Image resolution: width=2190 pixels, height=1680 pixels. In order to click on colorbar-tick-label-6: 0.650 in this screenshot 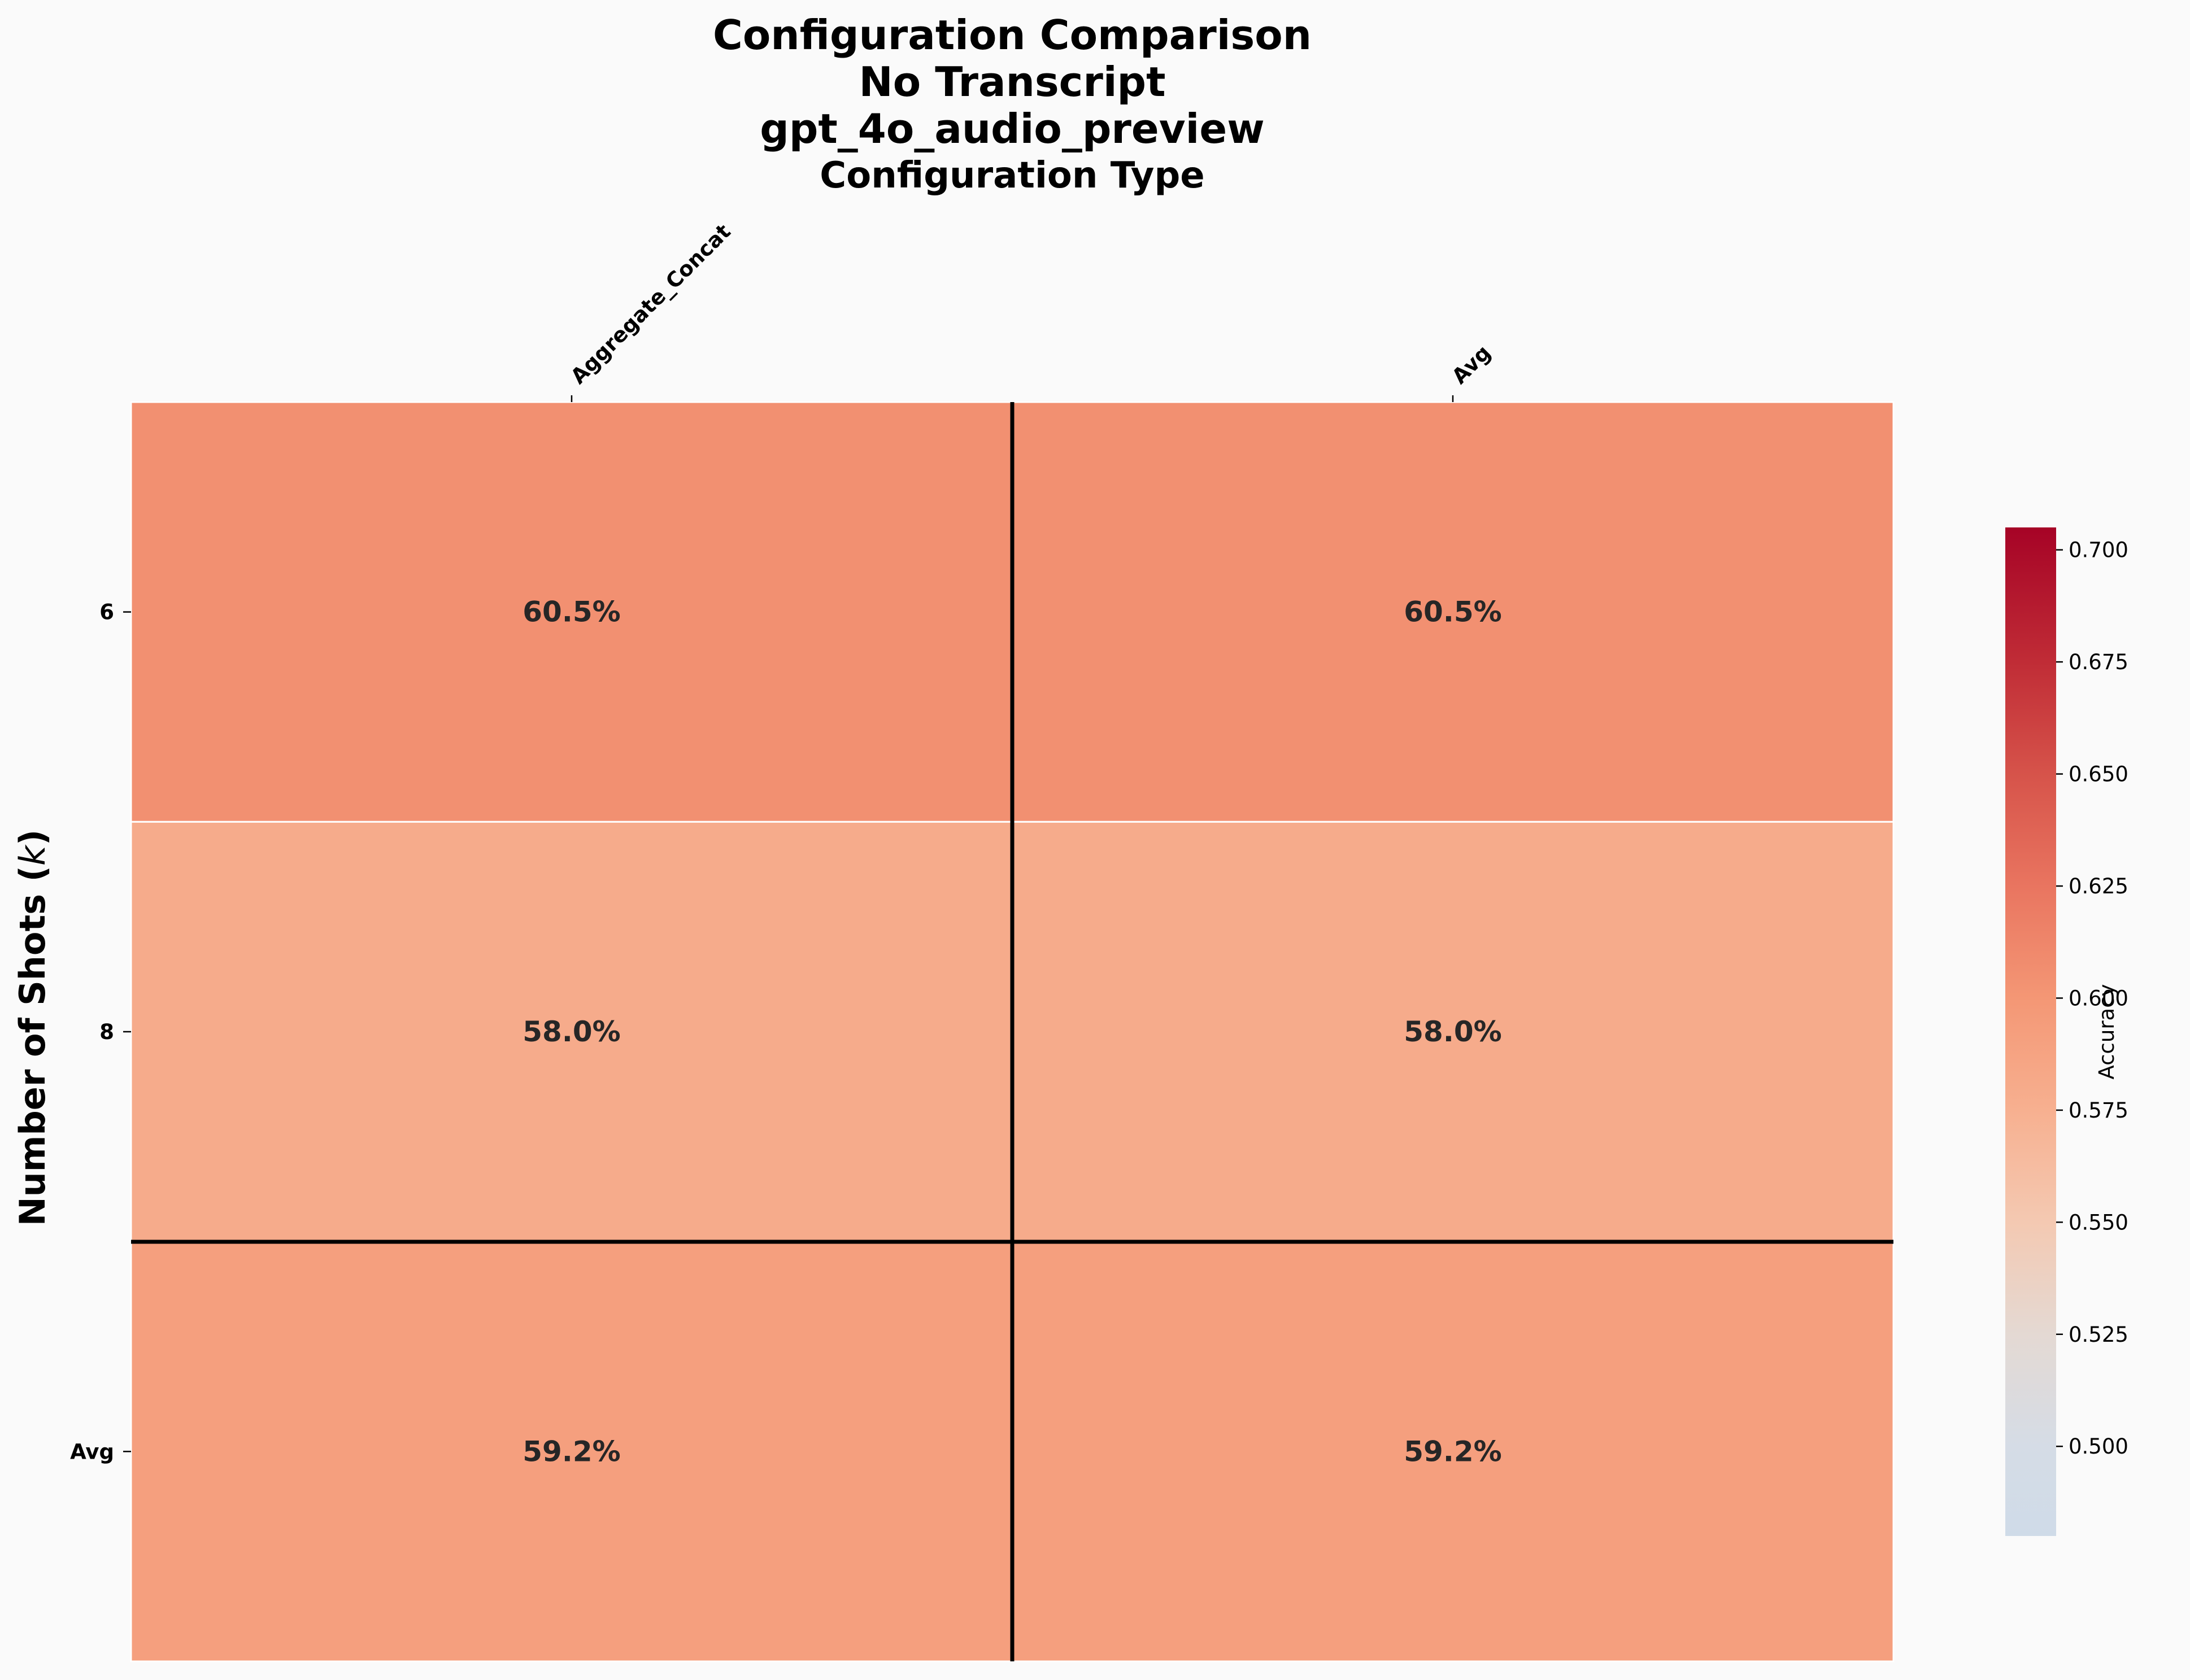, I will do `click(2098, 774)`.